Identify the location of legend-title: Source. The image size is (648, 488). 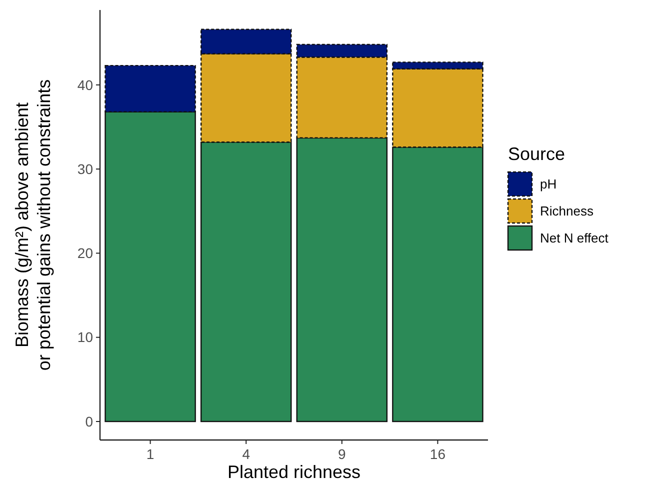
(537, 154).